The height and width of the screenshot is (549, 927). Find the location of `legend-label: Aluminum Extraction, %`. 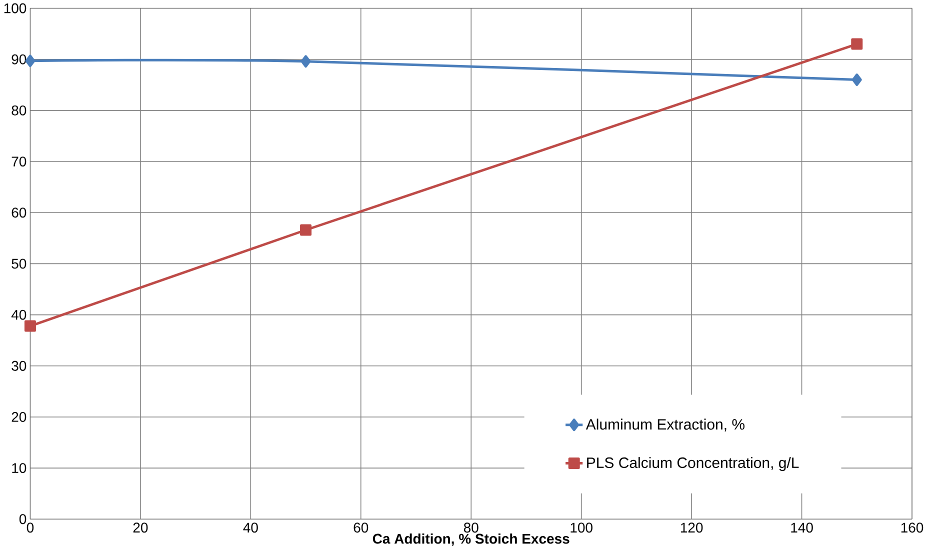

legend-label: Aluminum Extraction, % is located at coordinates (665, 425).